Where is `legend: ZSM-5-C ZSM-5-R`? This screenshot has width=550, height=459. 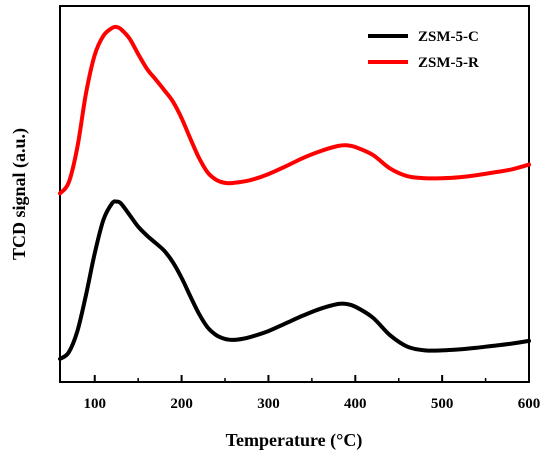 legend: ZSM-5-C ZSM-5-R is located at coordinates (423, 50).